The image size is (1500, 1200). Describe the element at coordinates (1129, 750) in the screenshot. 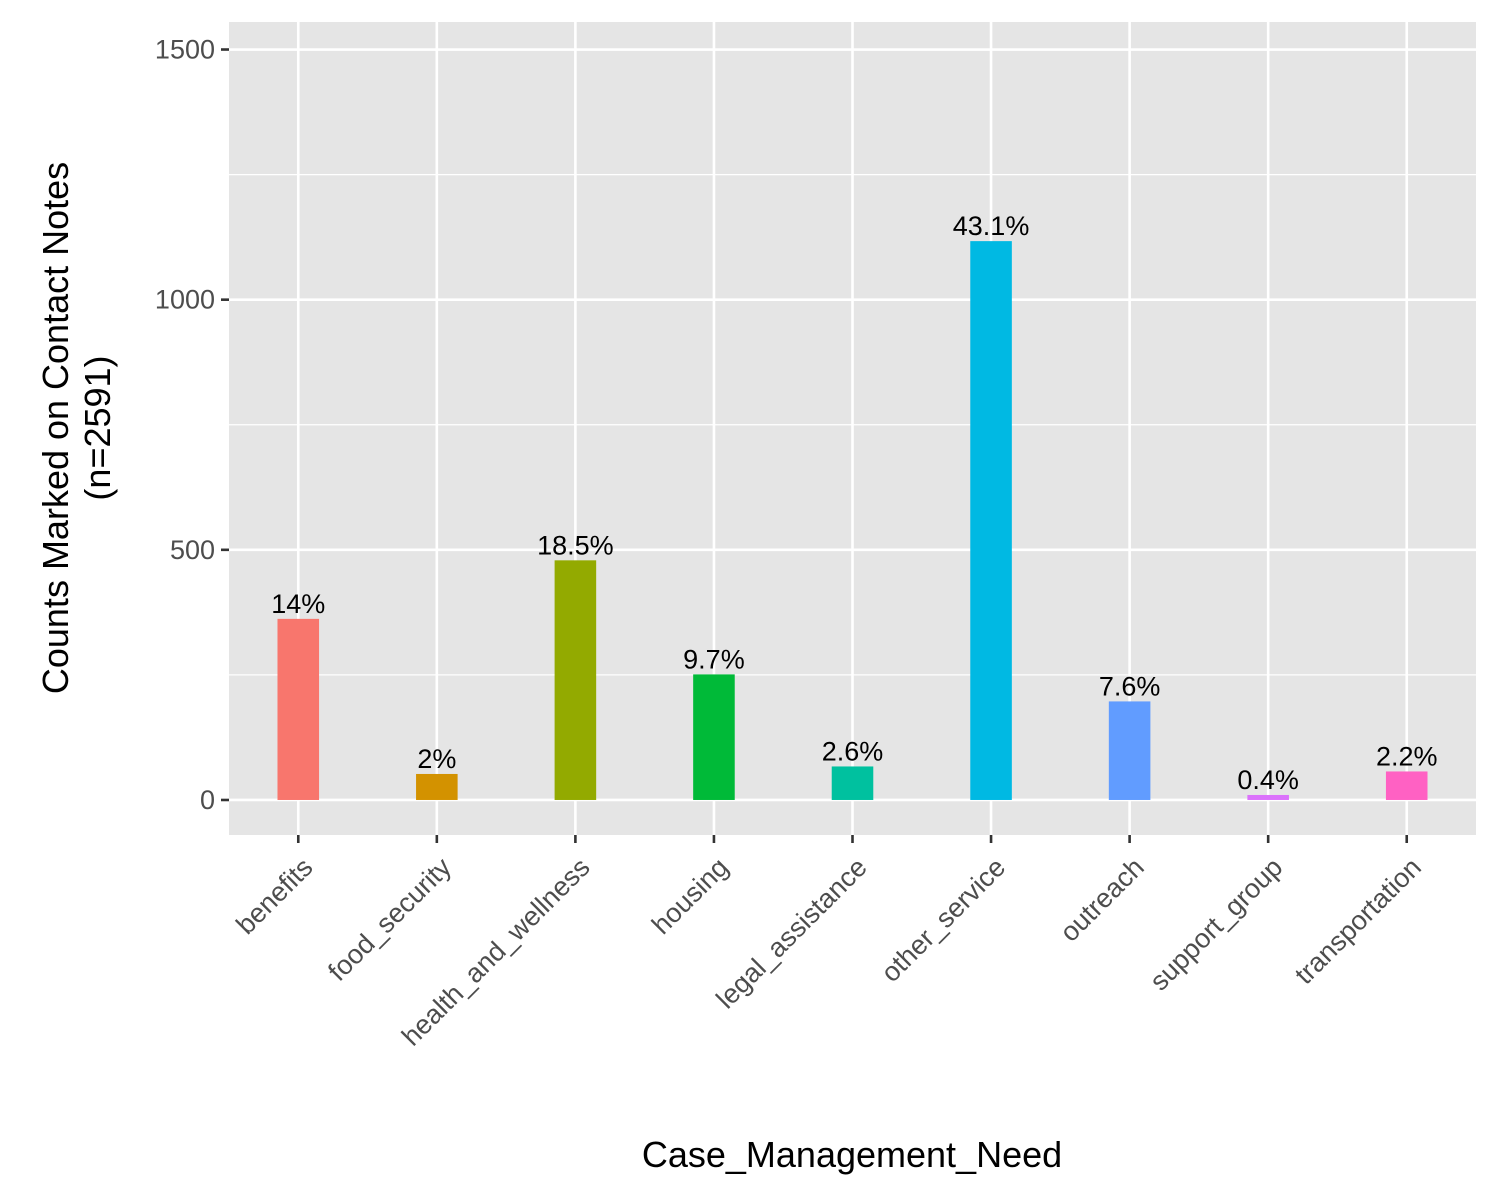

I see `bar-outreach` at that location.